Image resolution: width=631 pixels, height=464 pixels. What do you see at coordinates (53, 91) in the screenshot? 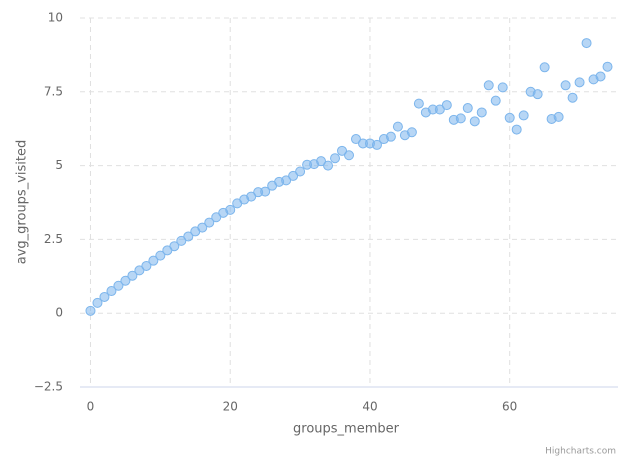
I see `y-tick-label: 7.5` at bounding box center [53, 91].